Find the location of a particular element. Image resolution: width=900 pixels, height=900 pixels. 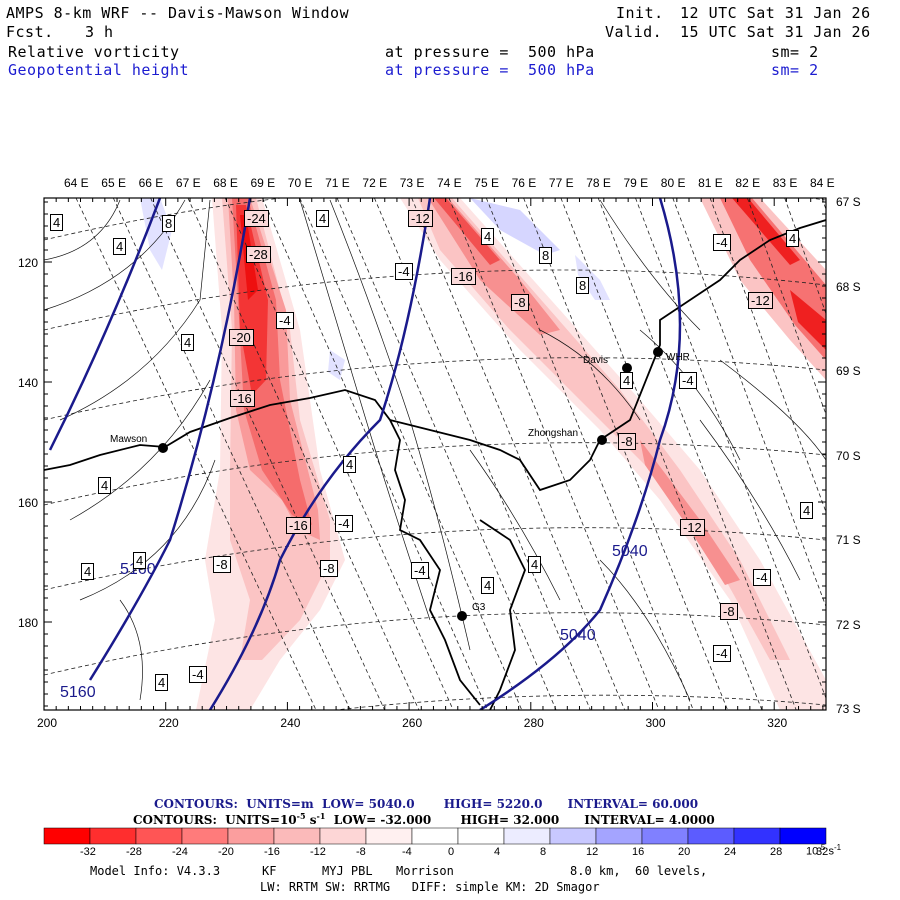

colorbar-tick-label: 20 is located at coordinates (684, 852).